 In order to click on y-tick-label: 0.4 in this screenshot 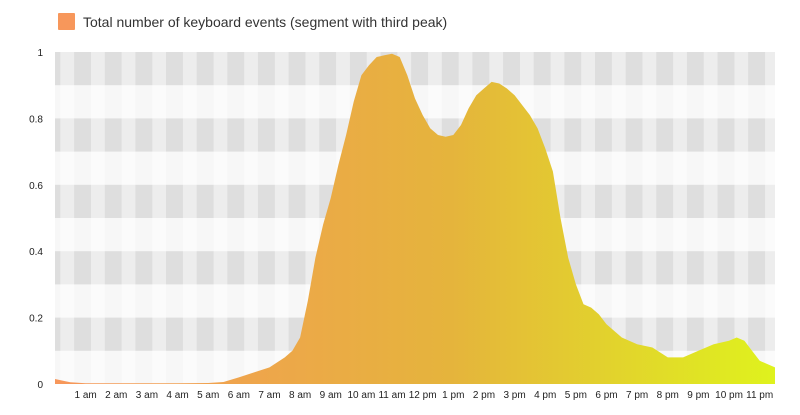, I will do `click(36, 252)`.